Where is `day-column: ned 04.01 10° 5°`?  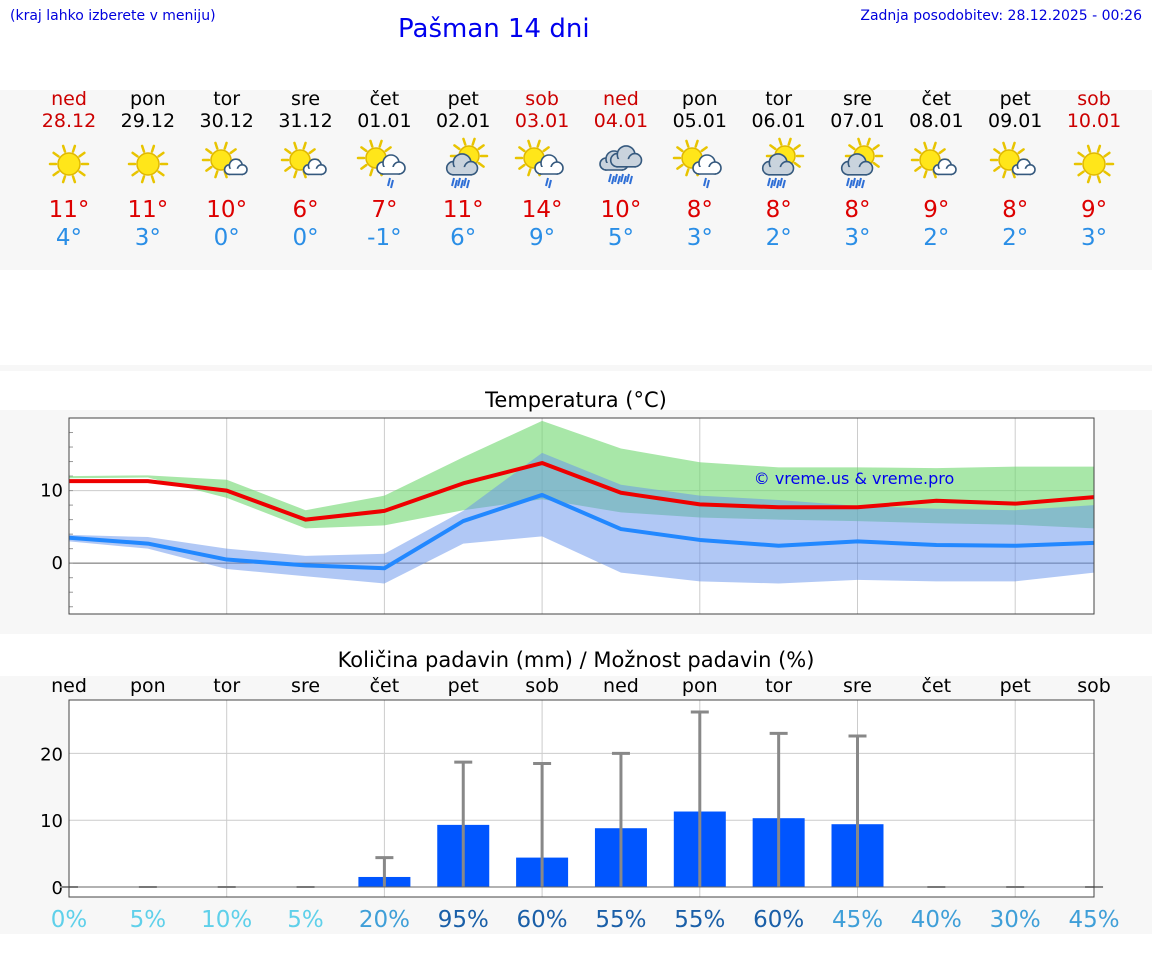
day-column: ned 04.01 10° 5° is located at coordinates (621, 170).